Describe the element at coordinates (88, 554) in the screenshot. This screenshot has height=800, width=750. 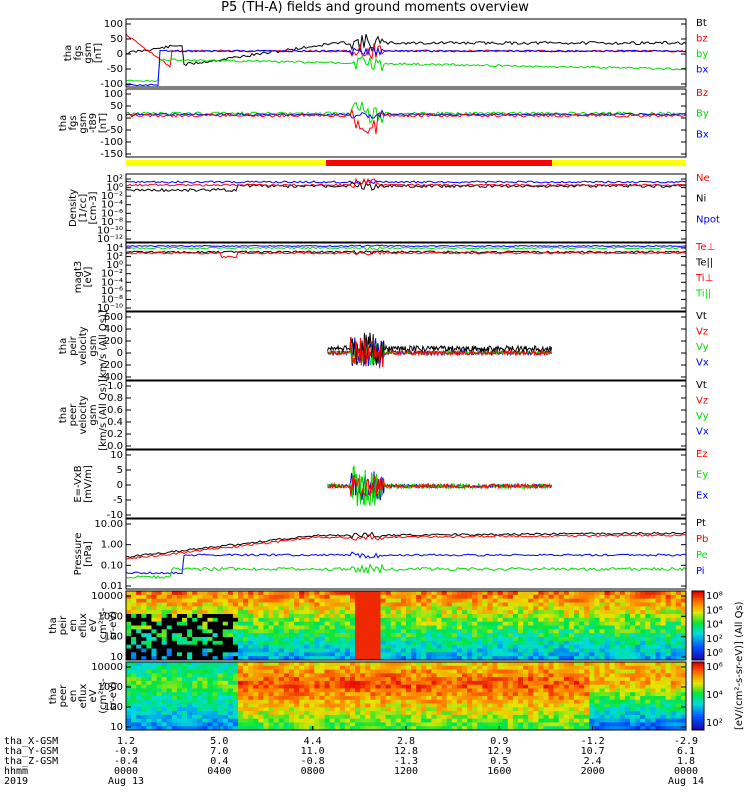
I see `y-axis-label-line: [nPa]` at that location.